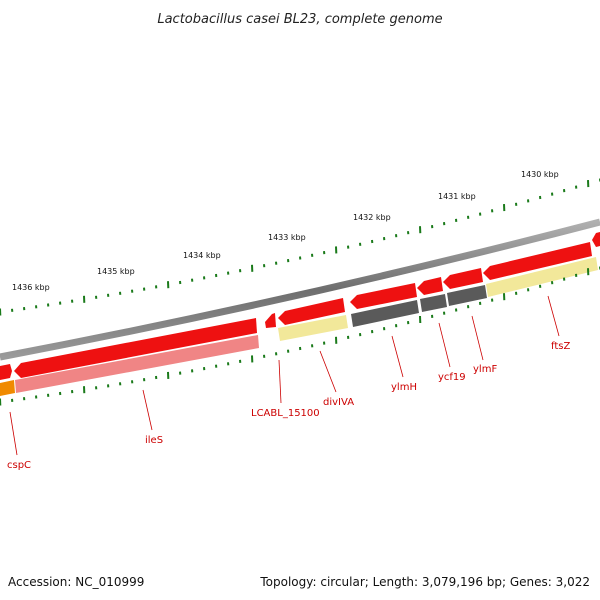  What do you see at coordinates (13, 433) in the screenshot?
I see `leader-cspC` at bounding box center [13, 433].